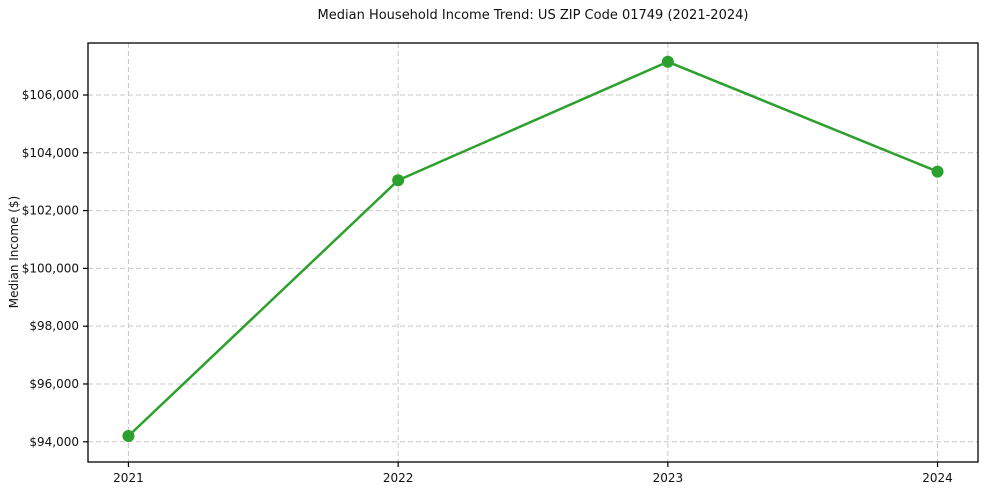 The image size is (989, 490). I want to click on y-tick-label: $98,000, so click(54, 326).